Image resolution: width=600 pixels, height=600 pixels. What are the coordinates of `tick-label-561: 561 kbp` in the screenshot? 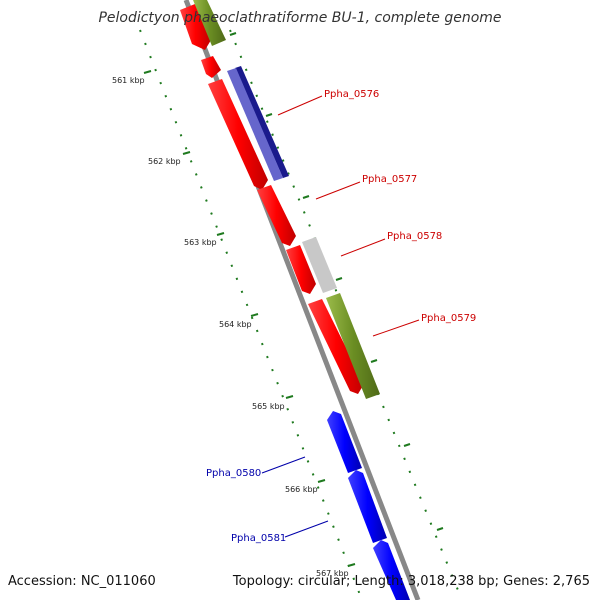 It's located at (128, 80).